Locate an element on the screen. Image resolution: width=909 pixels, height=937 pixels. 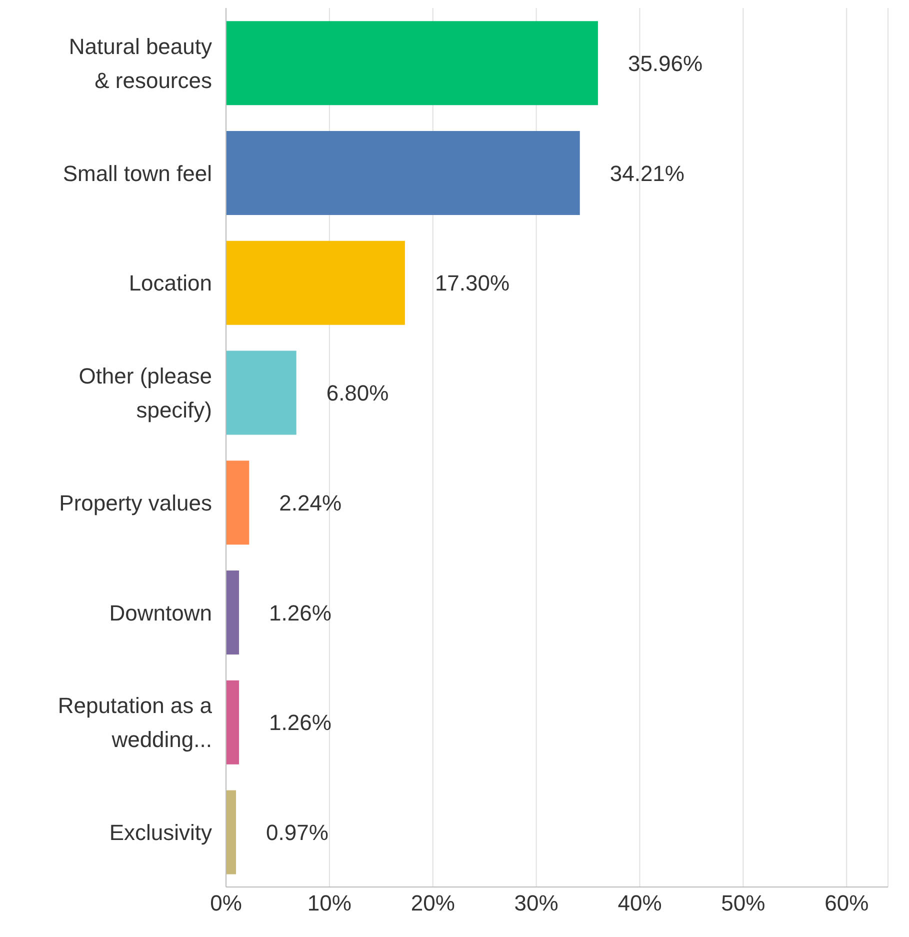
y-tick-label: Downtown is located at coordinates (160, 612).